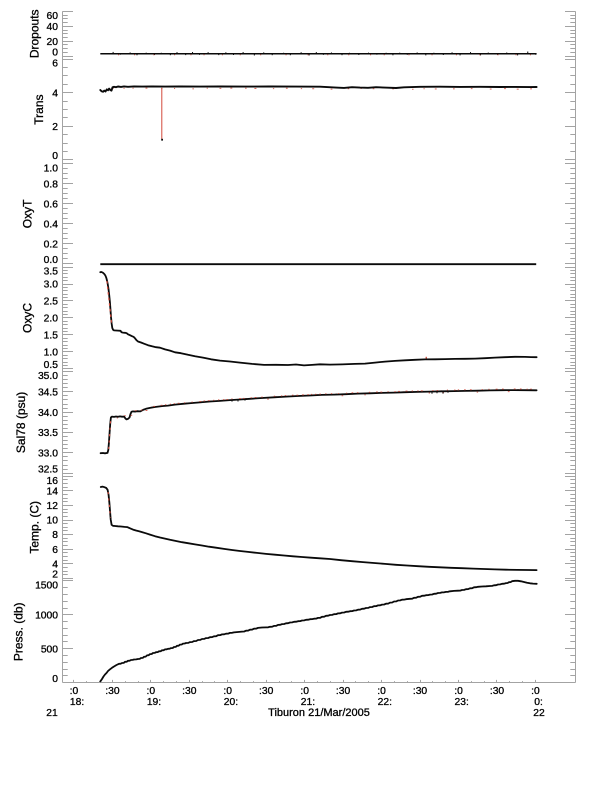 The image size is (612, 785). Describe the element at coordinates (51, 272) in the screenshot. I see `svg-text: 3.5` at that location.